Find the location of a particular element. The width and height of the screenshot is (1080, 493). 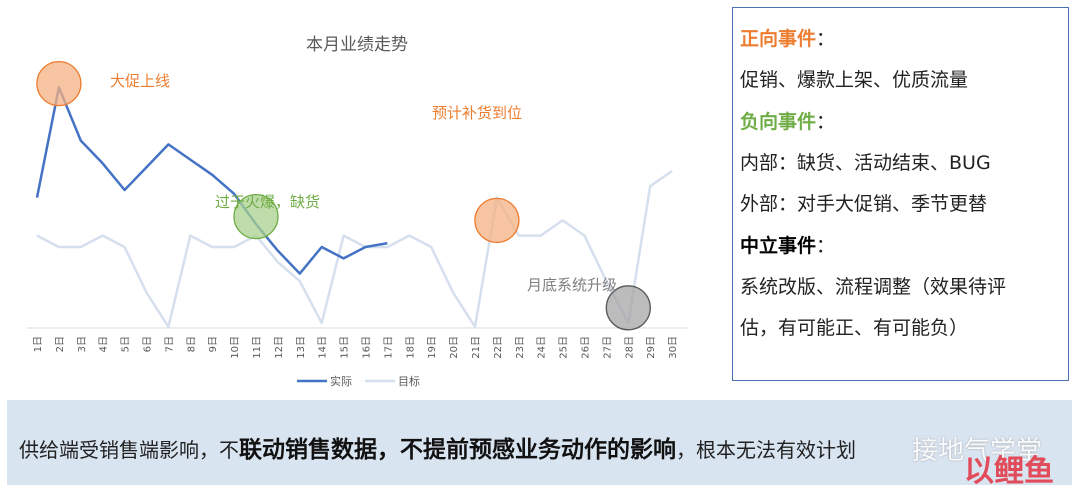

x-tick-label: 14日 is located at coordinates (323, 347).